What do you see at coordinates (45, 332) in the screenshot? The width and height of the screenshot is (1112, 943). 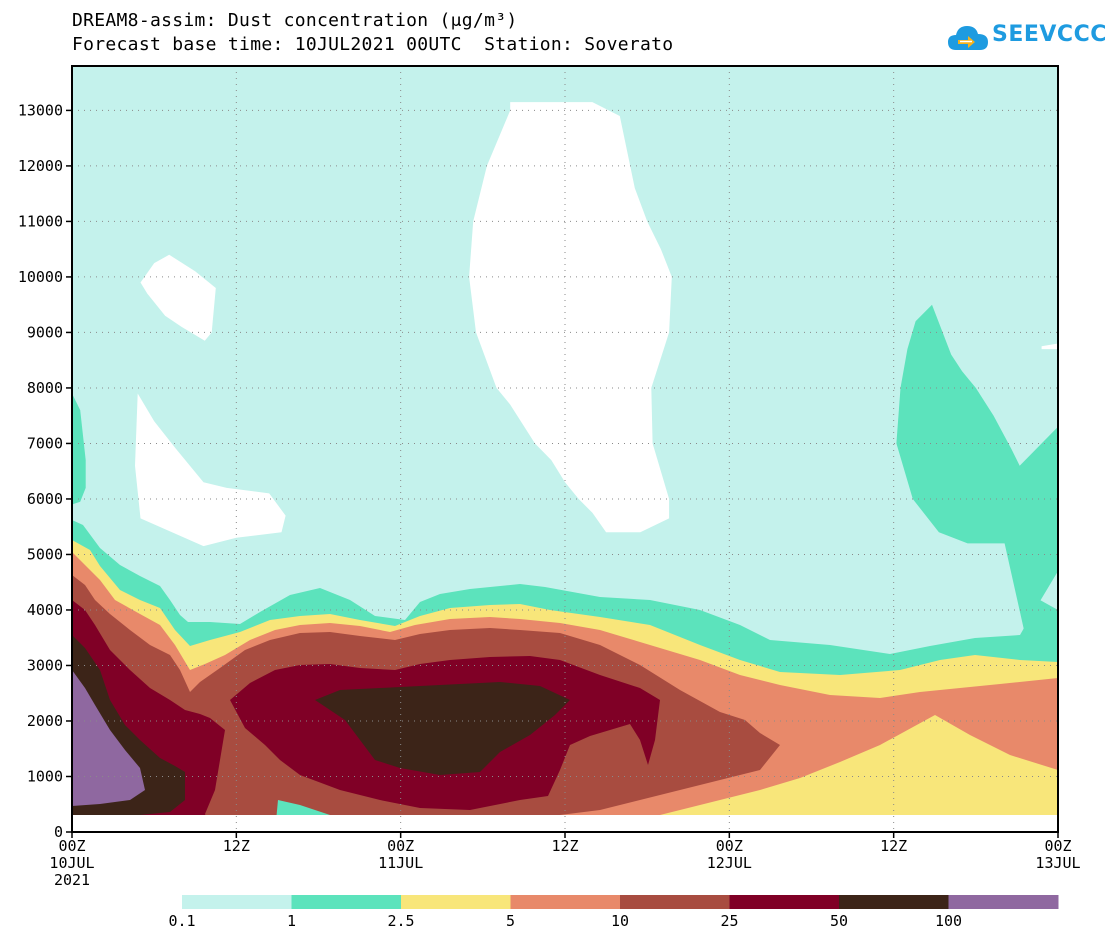 I see `y-tick-label-9: 9000` at bounding box center [45, 332].